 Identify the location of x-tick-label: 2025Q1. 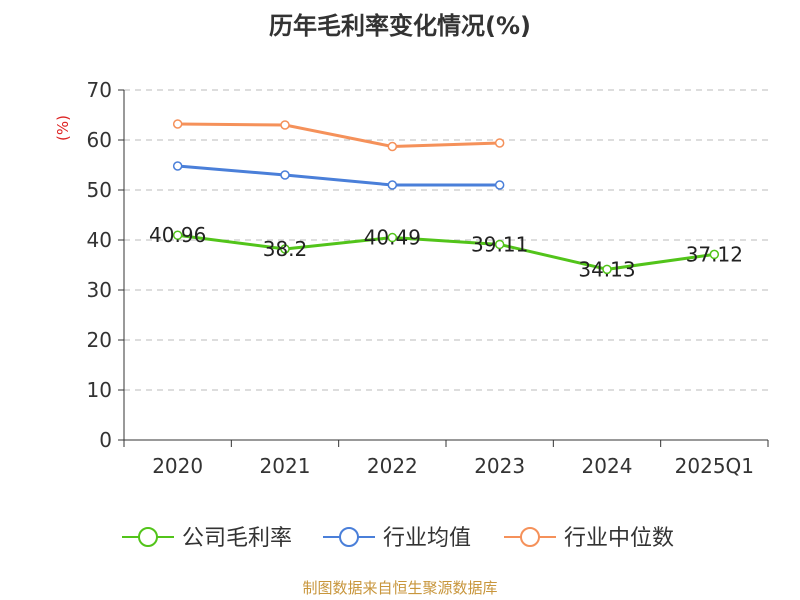
(714, 466).